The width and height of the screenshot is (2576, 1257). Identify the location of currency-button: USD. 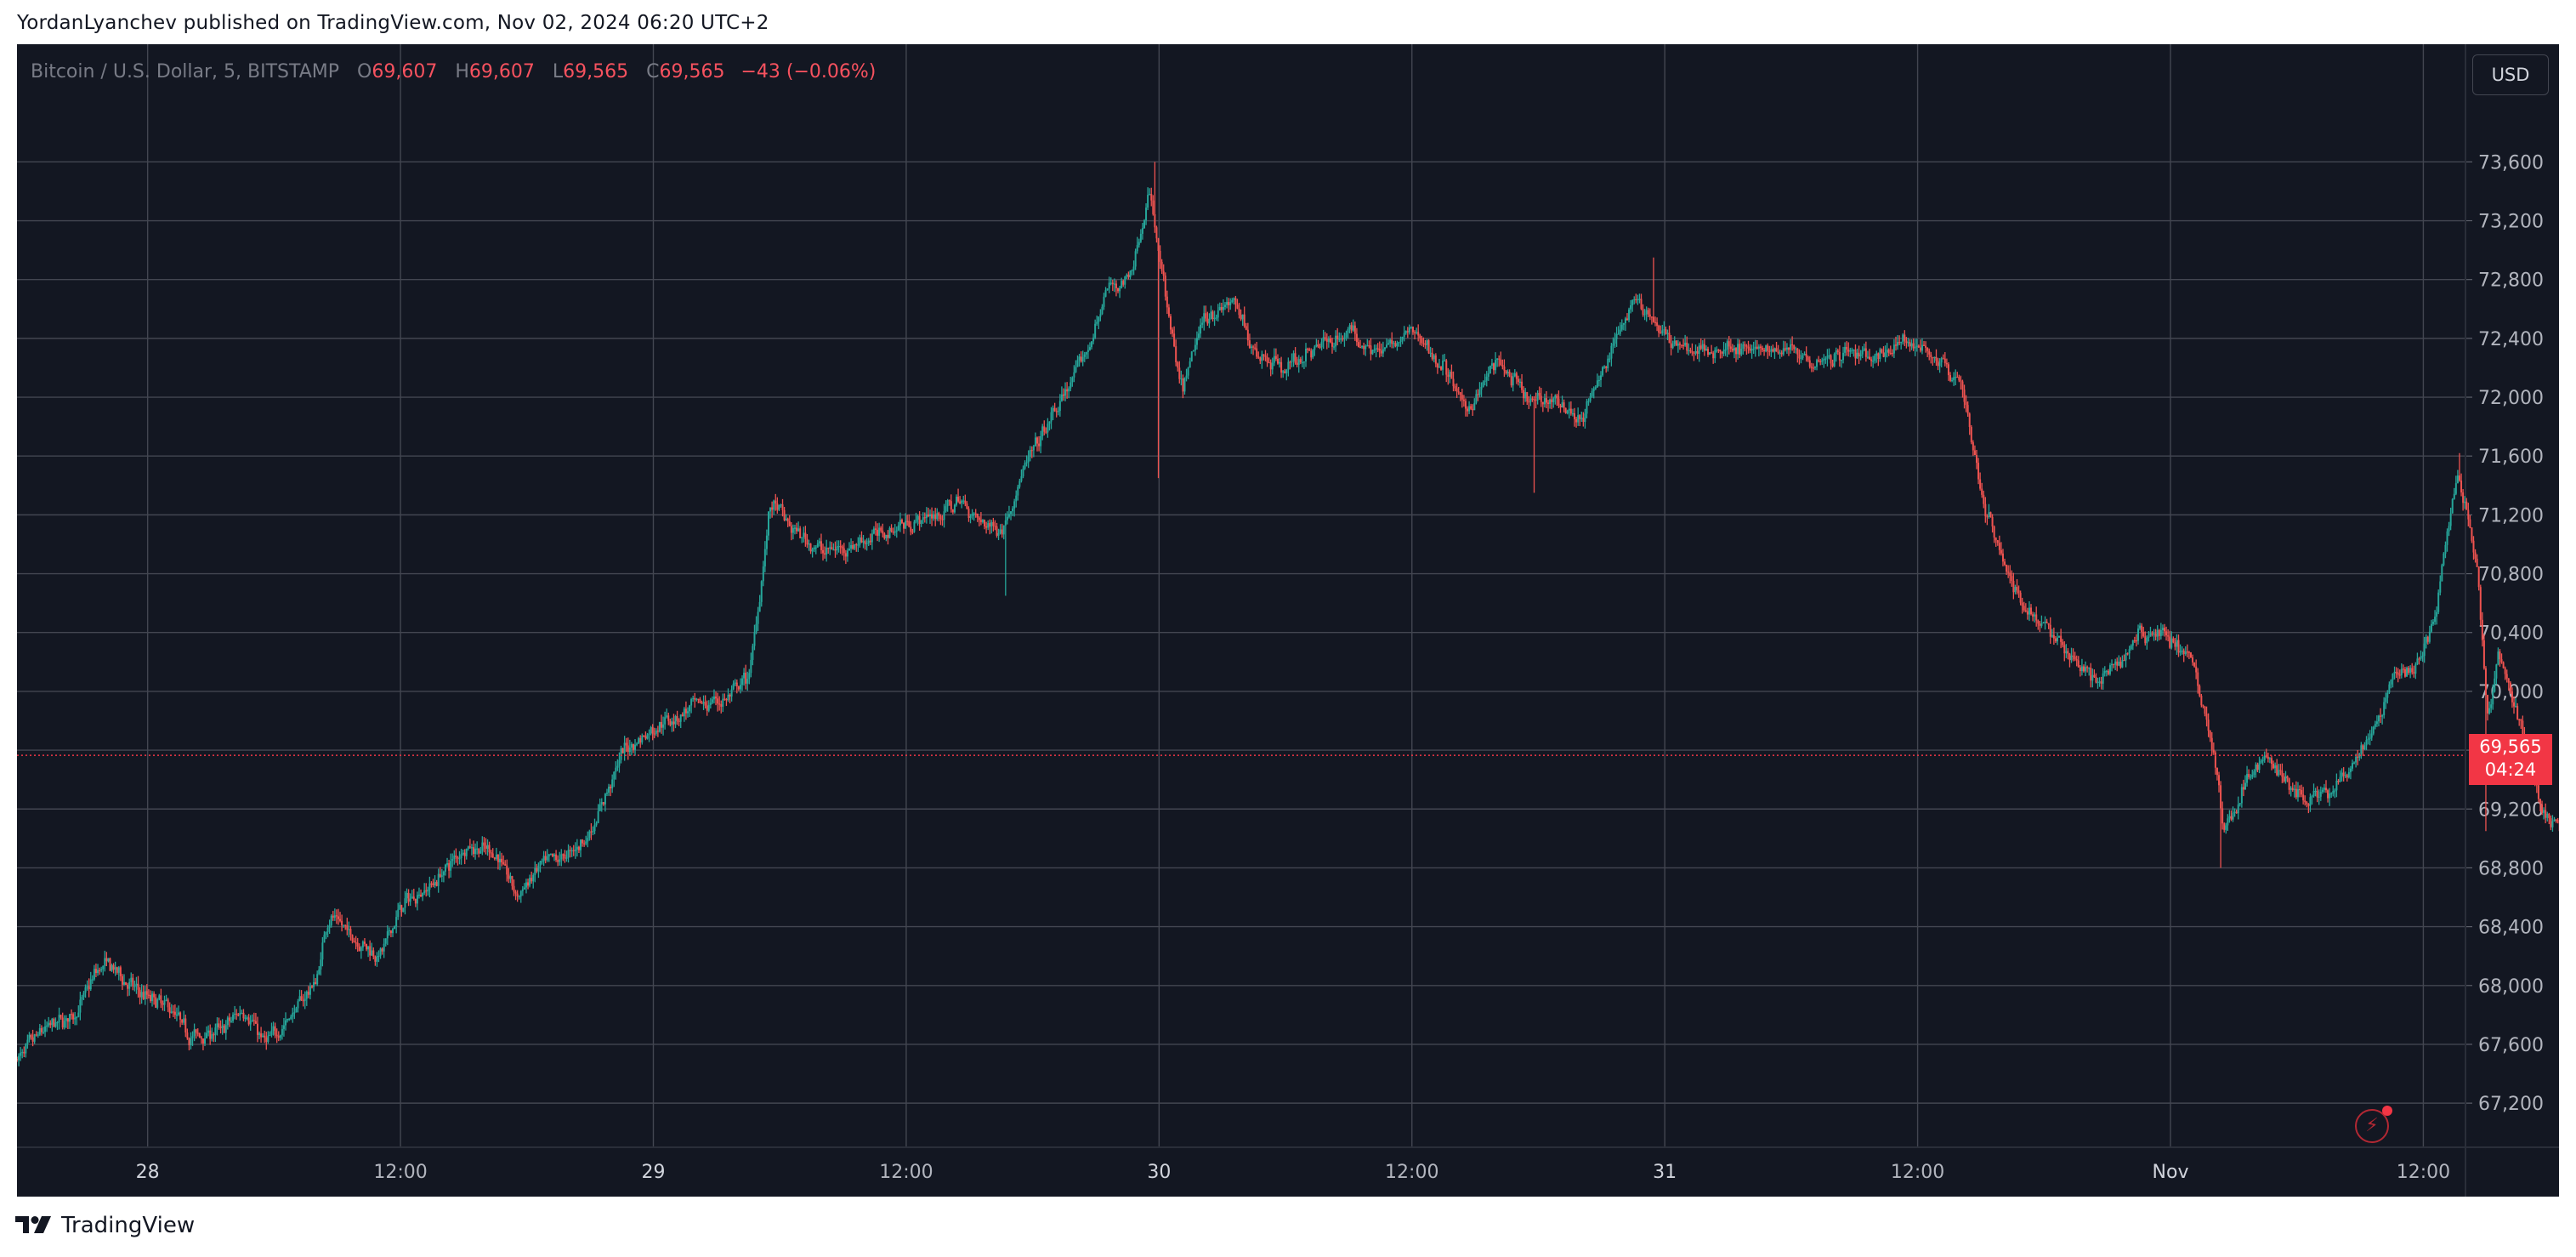
(2511, 74).